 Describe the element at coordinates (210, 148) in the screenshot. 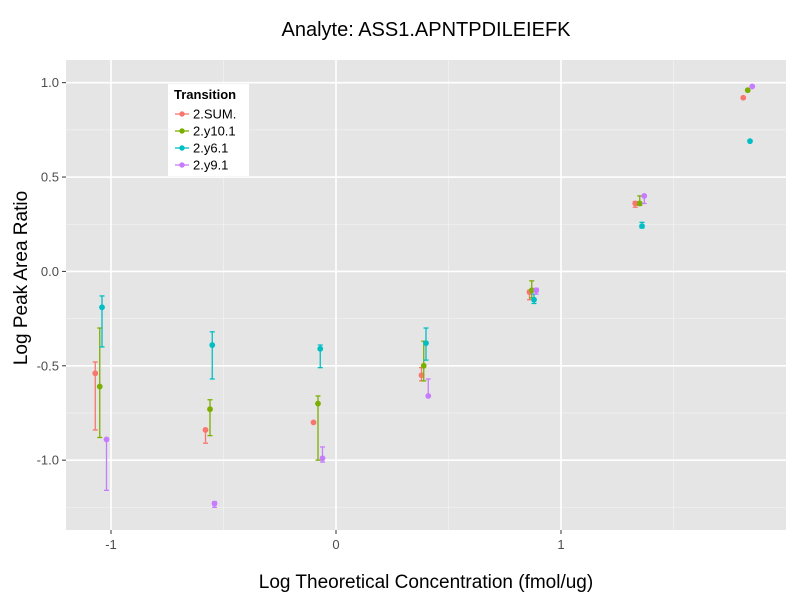

I see `legend-label: 2.y6.1` at that location.